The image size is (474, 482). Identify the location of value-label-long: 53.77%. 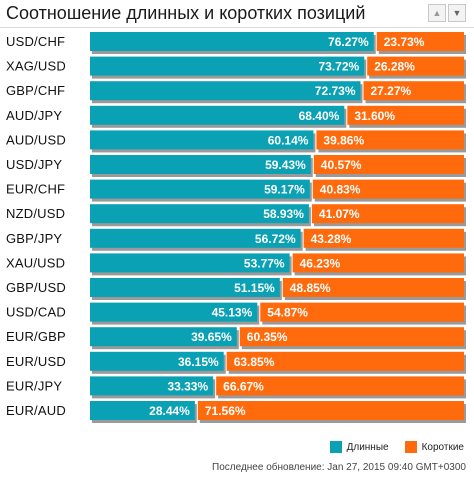
(264, 263).